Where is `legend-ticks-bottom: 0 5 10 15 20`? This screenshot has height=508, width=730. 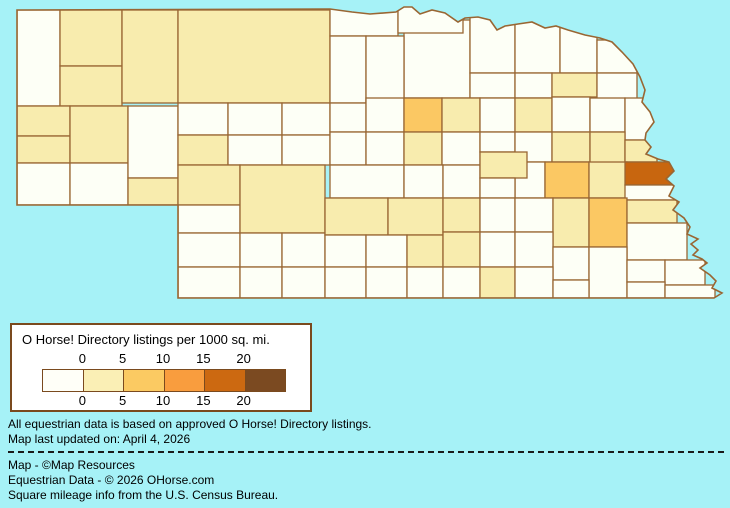
legend-ticks-bottom: 0 5 10 15 20 is located at coordinates (163, 400).